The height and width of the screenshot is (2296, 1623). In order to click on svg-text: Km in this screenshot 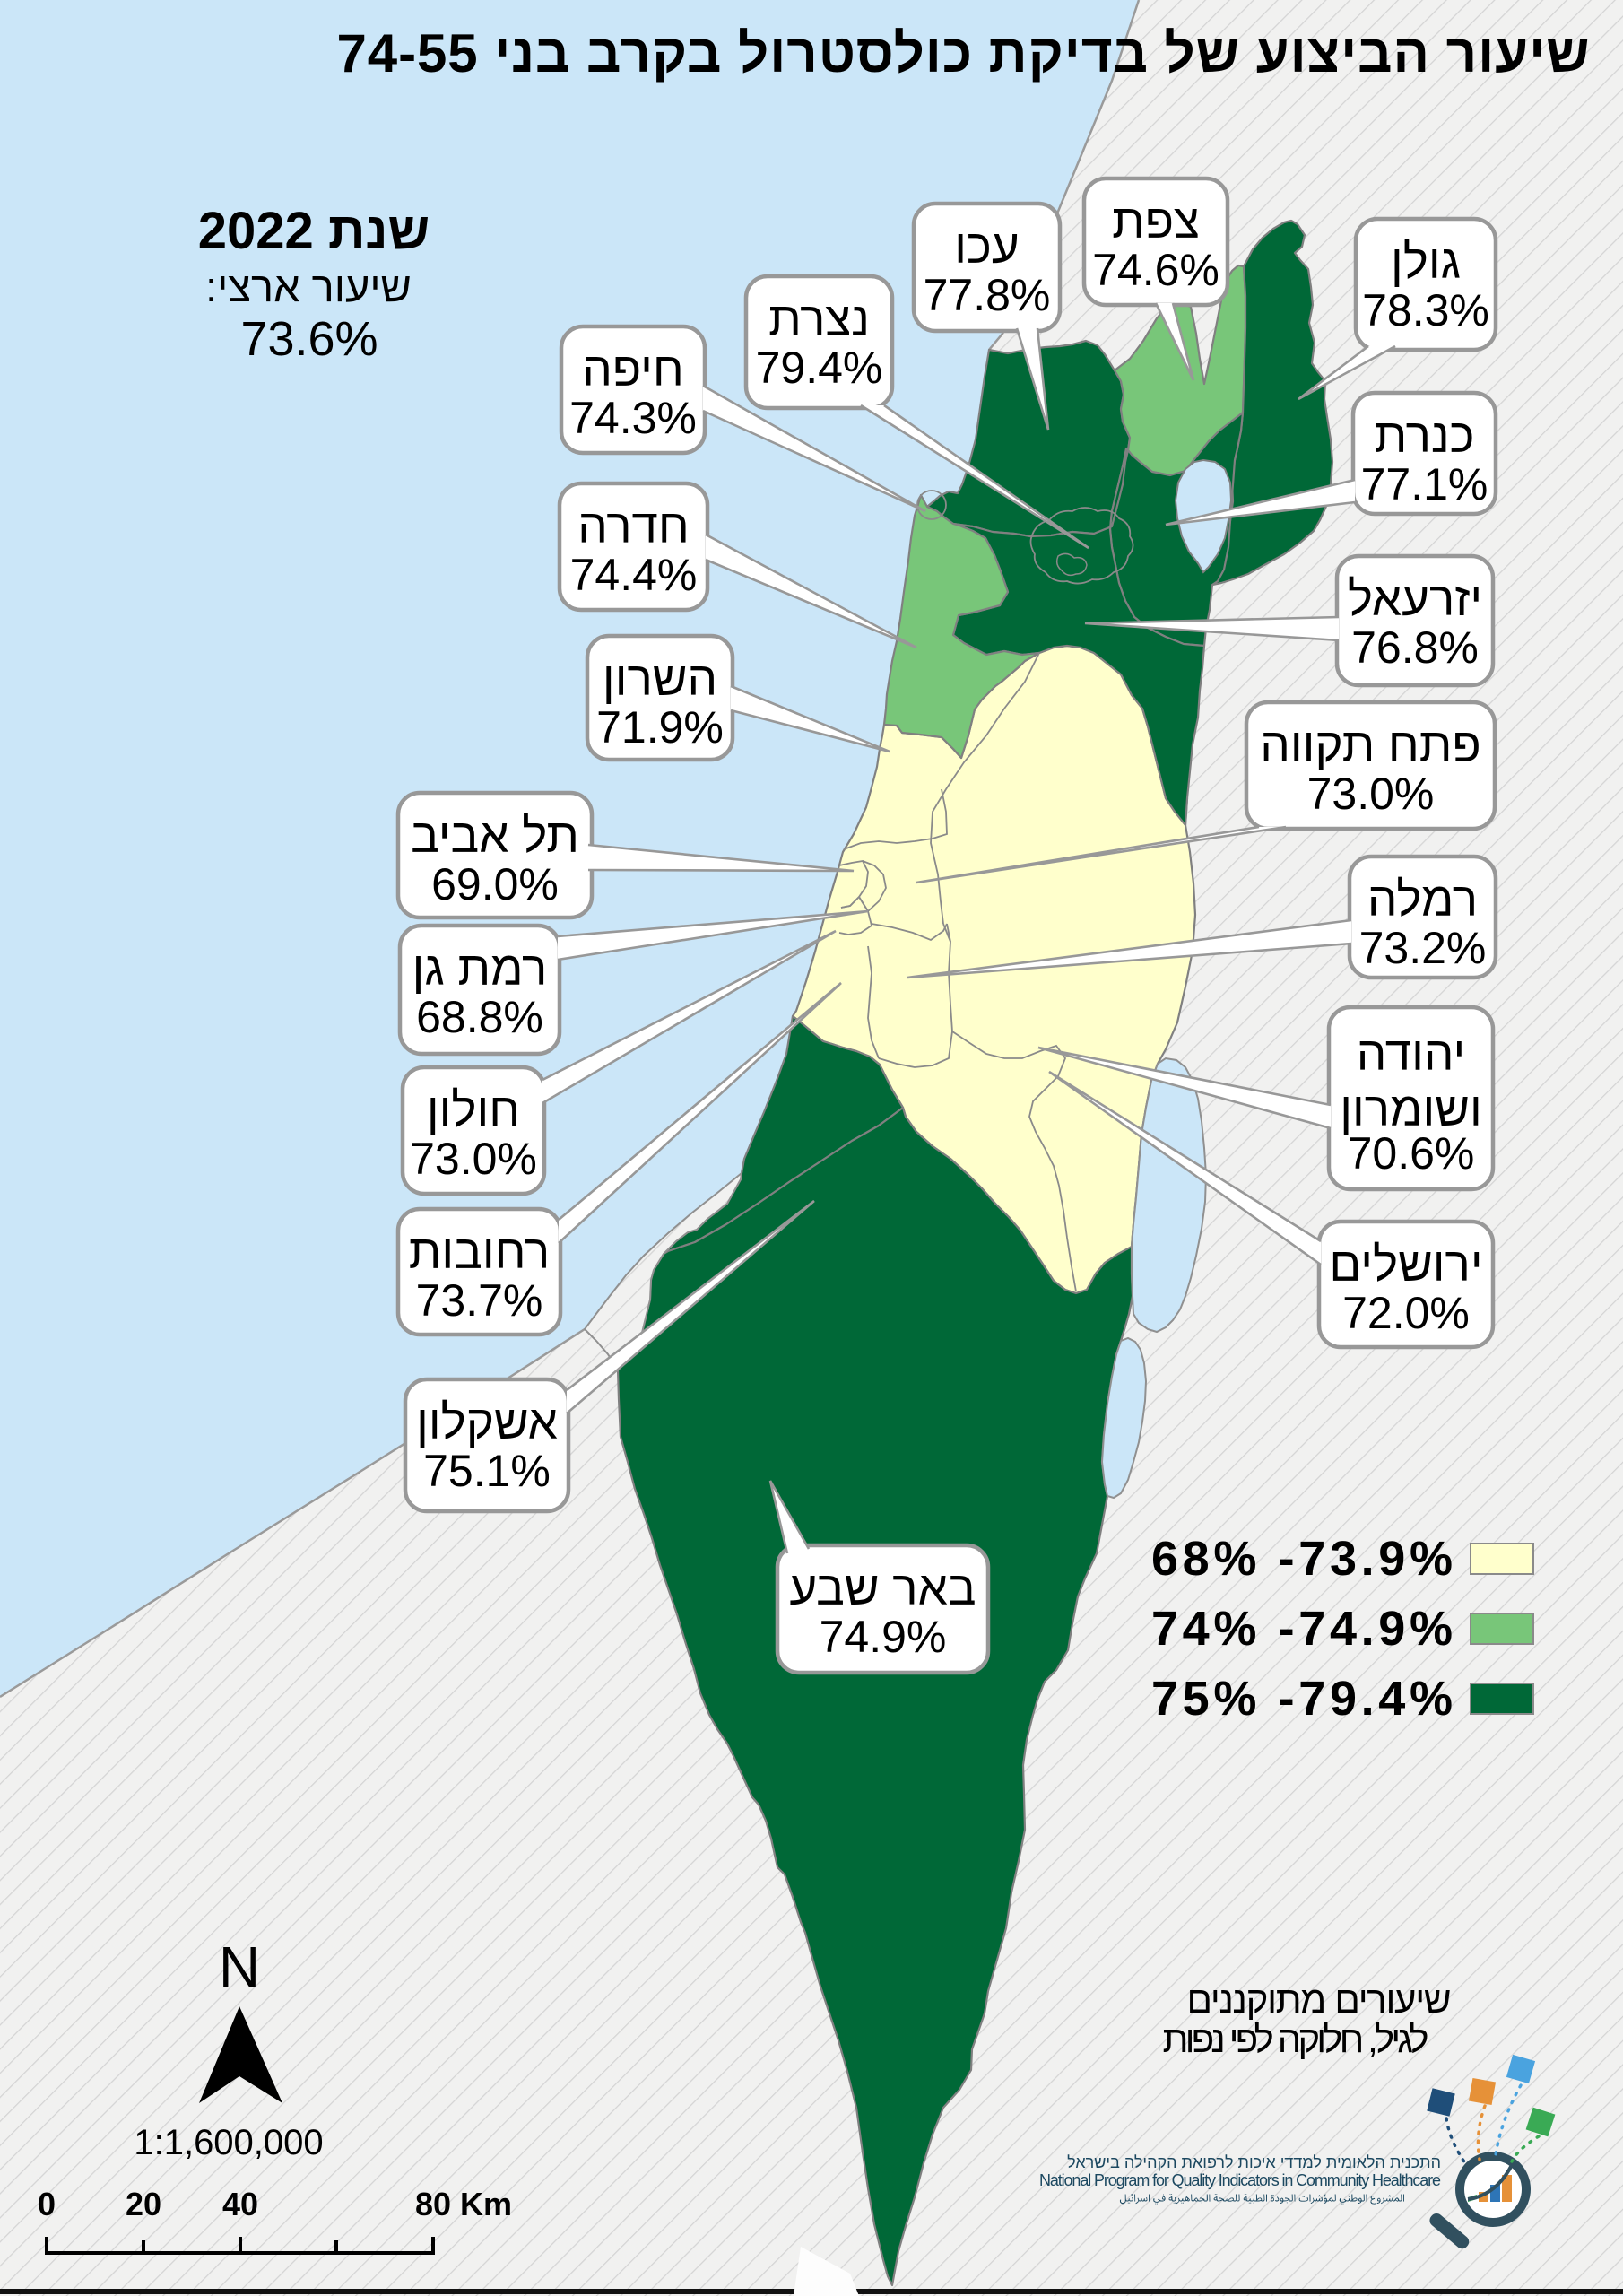, I will do `click(486, 2204)`.